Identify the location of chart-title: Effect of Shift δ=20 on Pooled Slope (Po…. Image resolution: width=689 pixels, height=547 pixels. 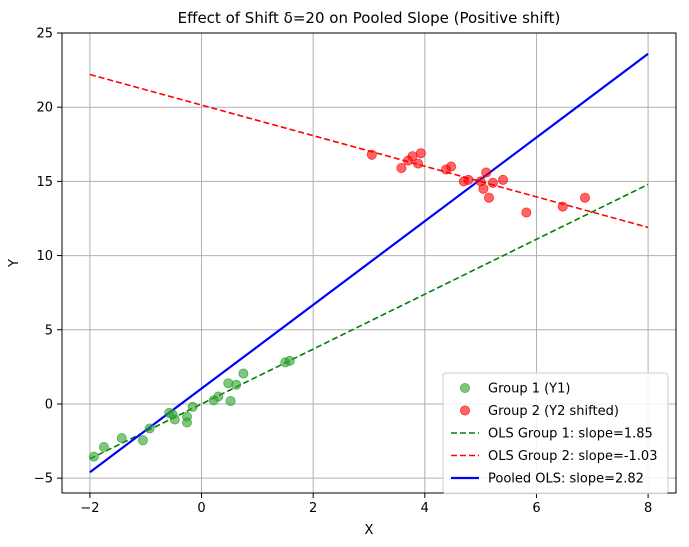
(369, 18).